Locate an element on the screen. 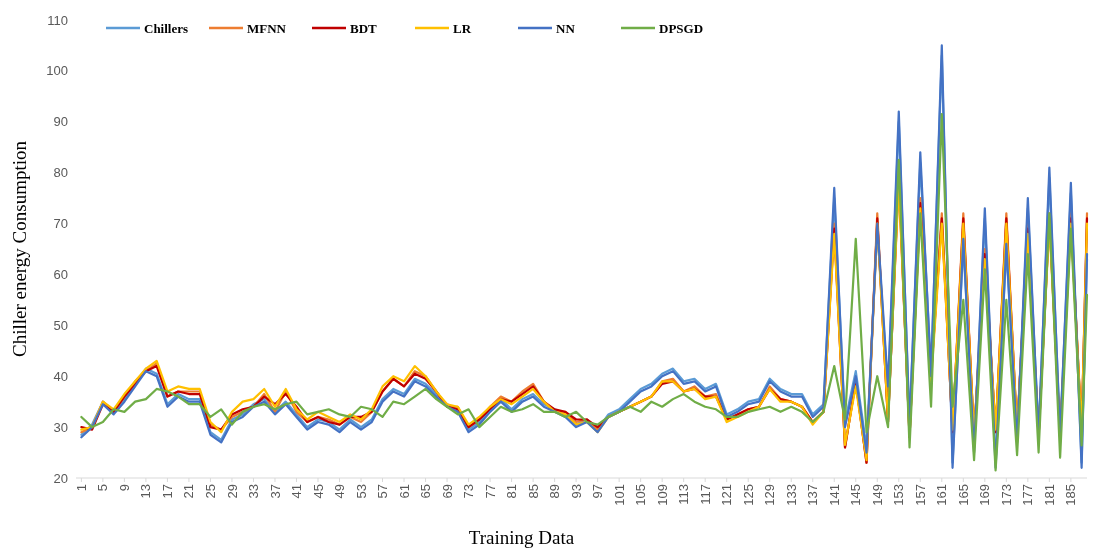 The image size is (1101, 556). x-tick-label: 177 is located at coordinates (1028, 495).